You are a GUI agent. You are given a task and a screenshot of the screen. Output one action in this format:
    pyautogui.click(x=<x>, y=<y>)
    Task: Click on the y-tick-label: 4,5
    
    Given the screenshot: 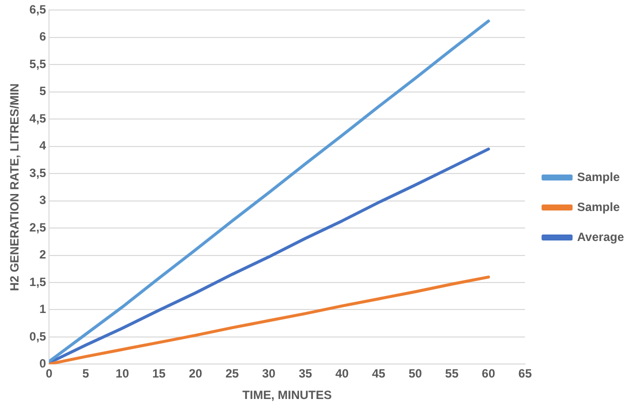 What is the action you would take?
    pyautogui.click(x=37, y=118)
    